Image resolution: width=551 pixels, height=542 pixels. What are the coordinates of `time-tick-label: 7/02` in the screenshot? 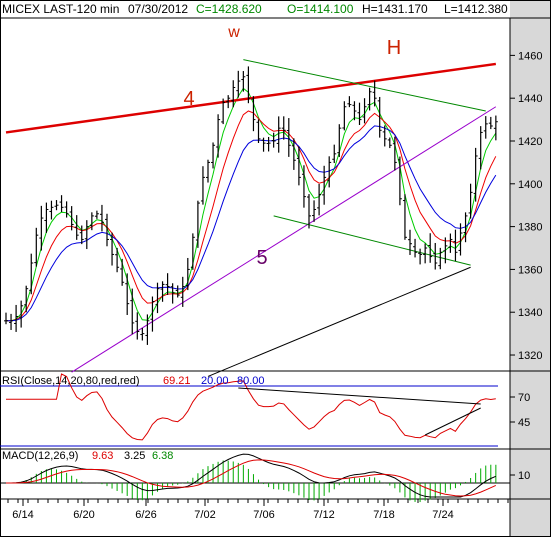 It's located at (204, 515).